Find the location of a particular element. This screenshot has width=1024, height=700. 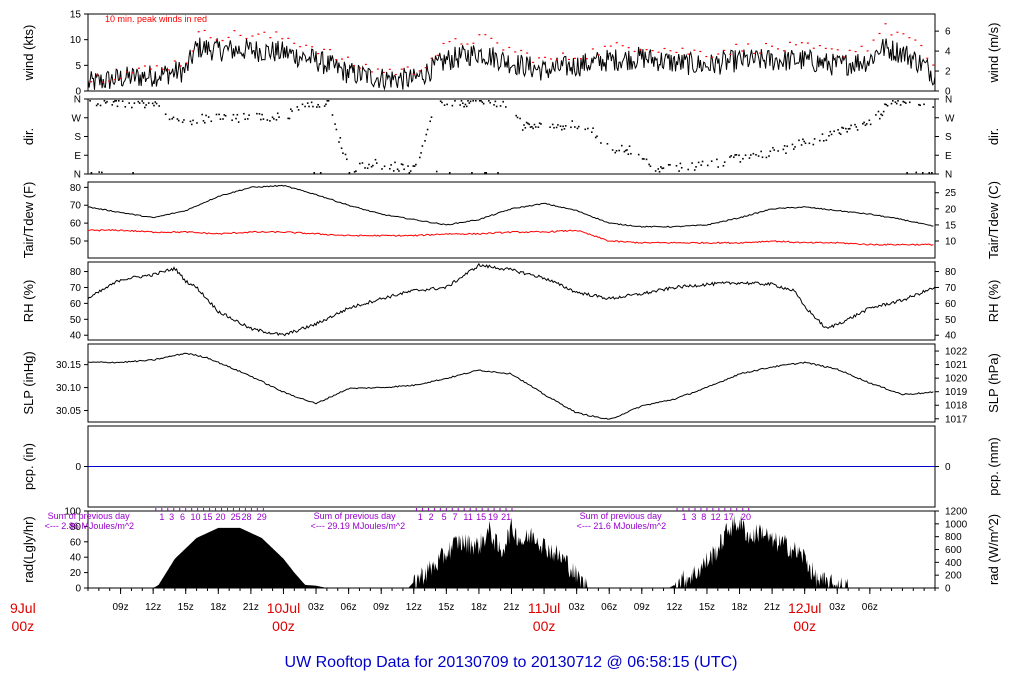

rad-right-tick-label: 1000 is located at coordinates (956, 524).